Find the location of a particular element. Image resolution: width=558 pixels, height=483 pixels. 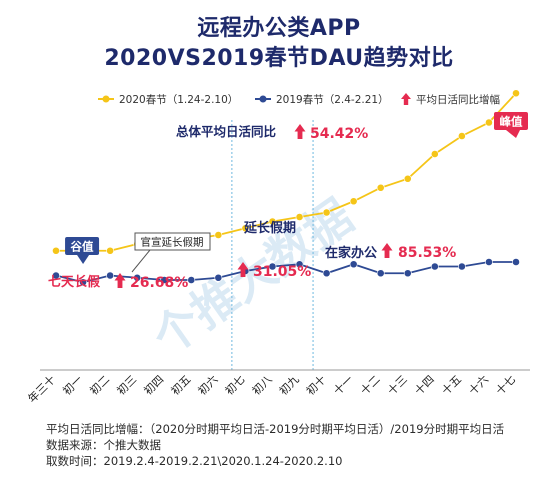

legend-growth-arrow is located at coordinates (406, 99).